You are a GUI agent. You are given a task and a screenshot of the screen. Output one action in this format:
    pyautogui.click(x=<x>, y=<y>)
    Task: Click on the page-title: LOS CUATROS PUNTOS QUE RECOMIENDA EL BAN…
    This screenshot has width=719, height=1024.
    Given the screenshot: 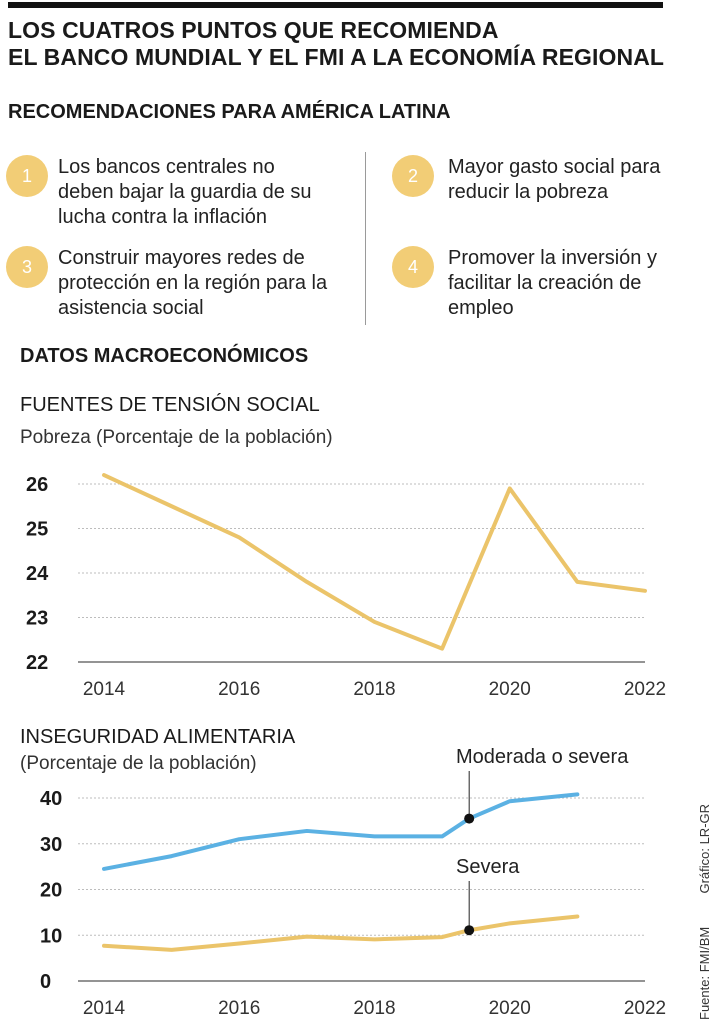 What is the action you would take?
    pyautogui.click(x=348, y=44)
    